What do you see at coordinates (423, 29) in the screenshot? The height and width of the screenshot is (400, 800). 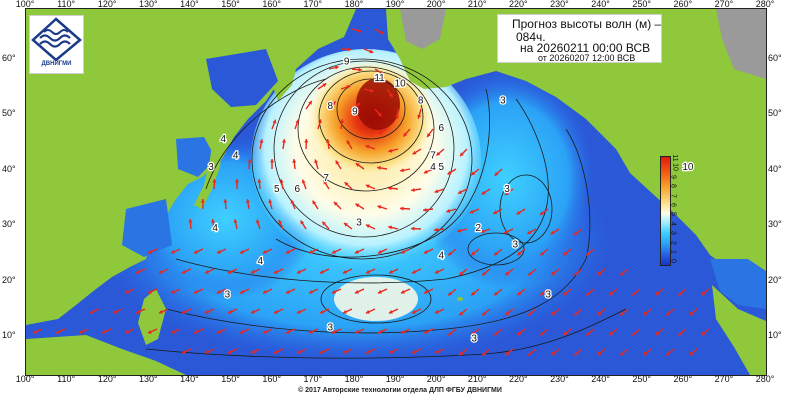 I see `sea-ice-bering` at bounding box center [423, 29].